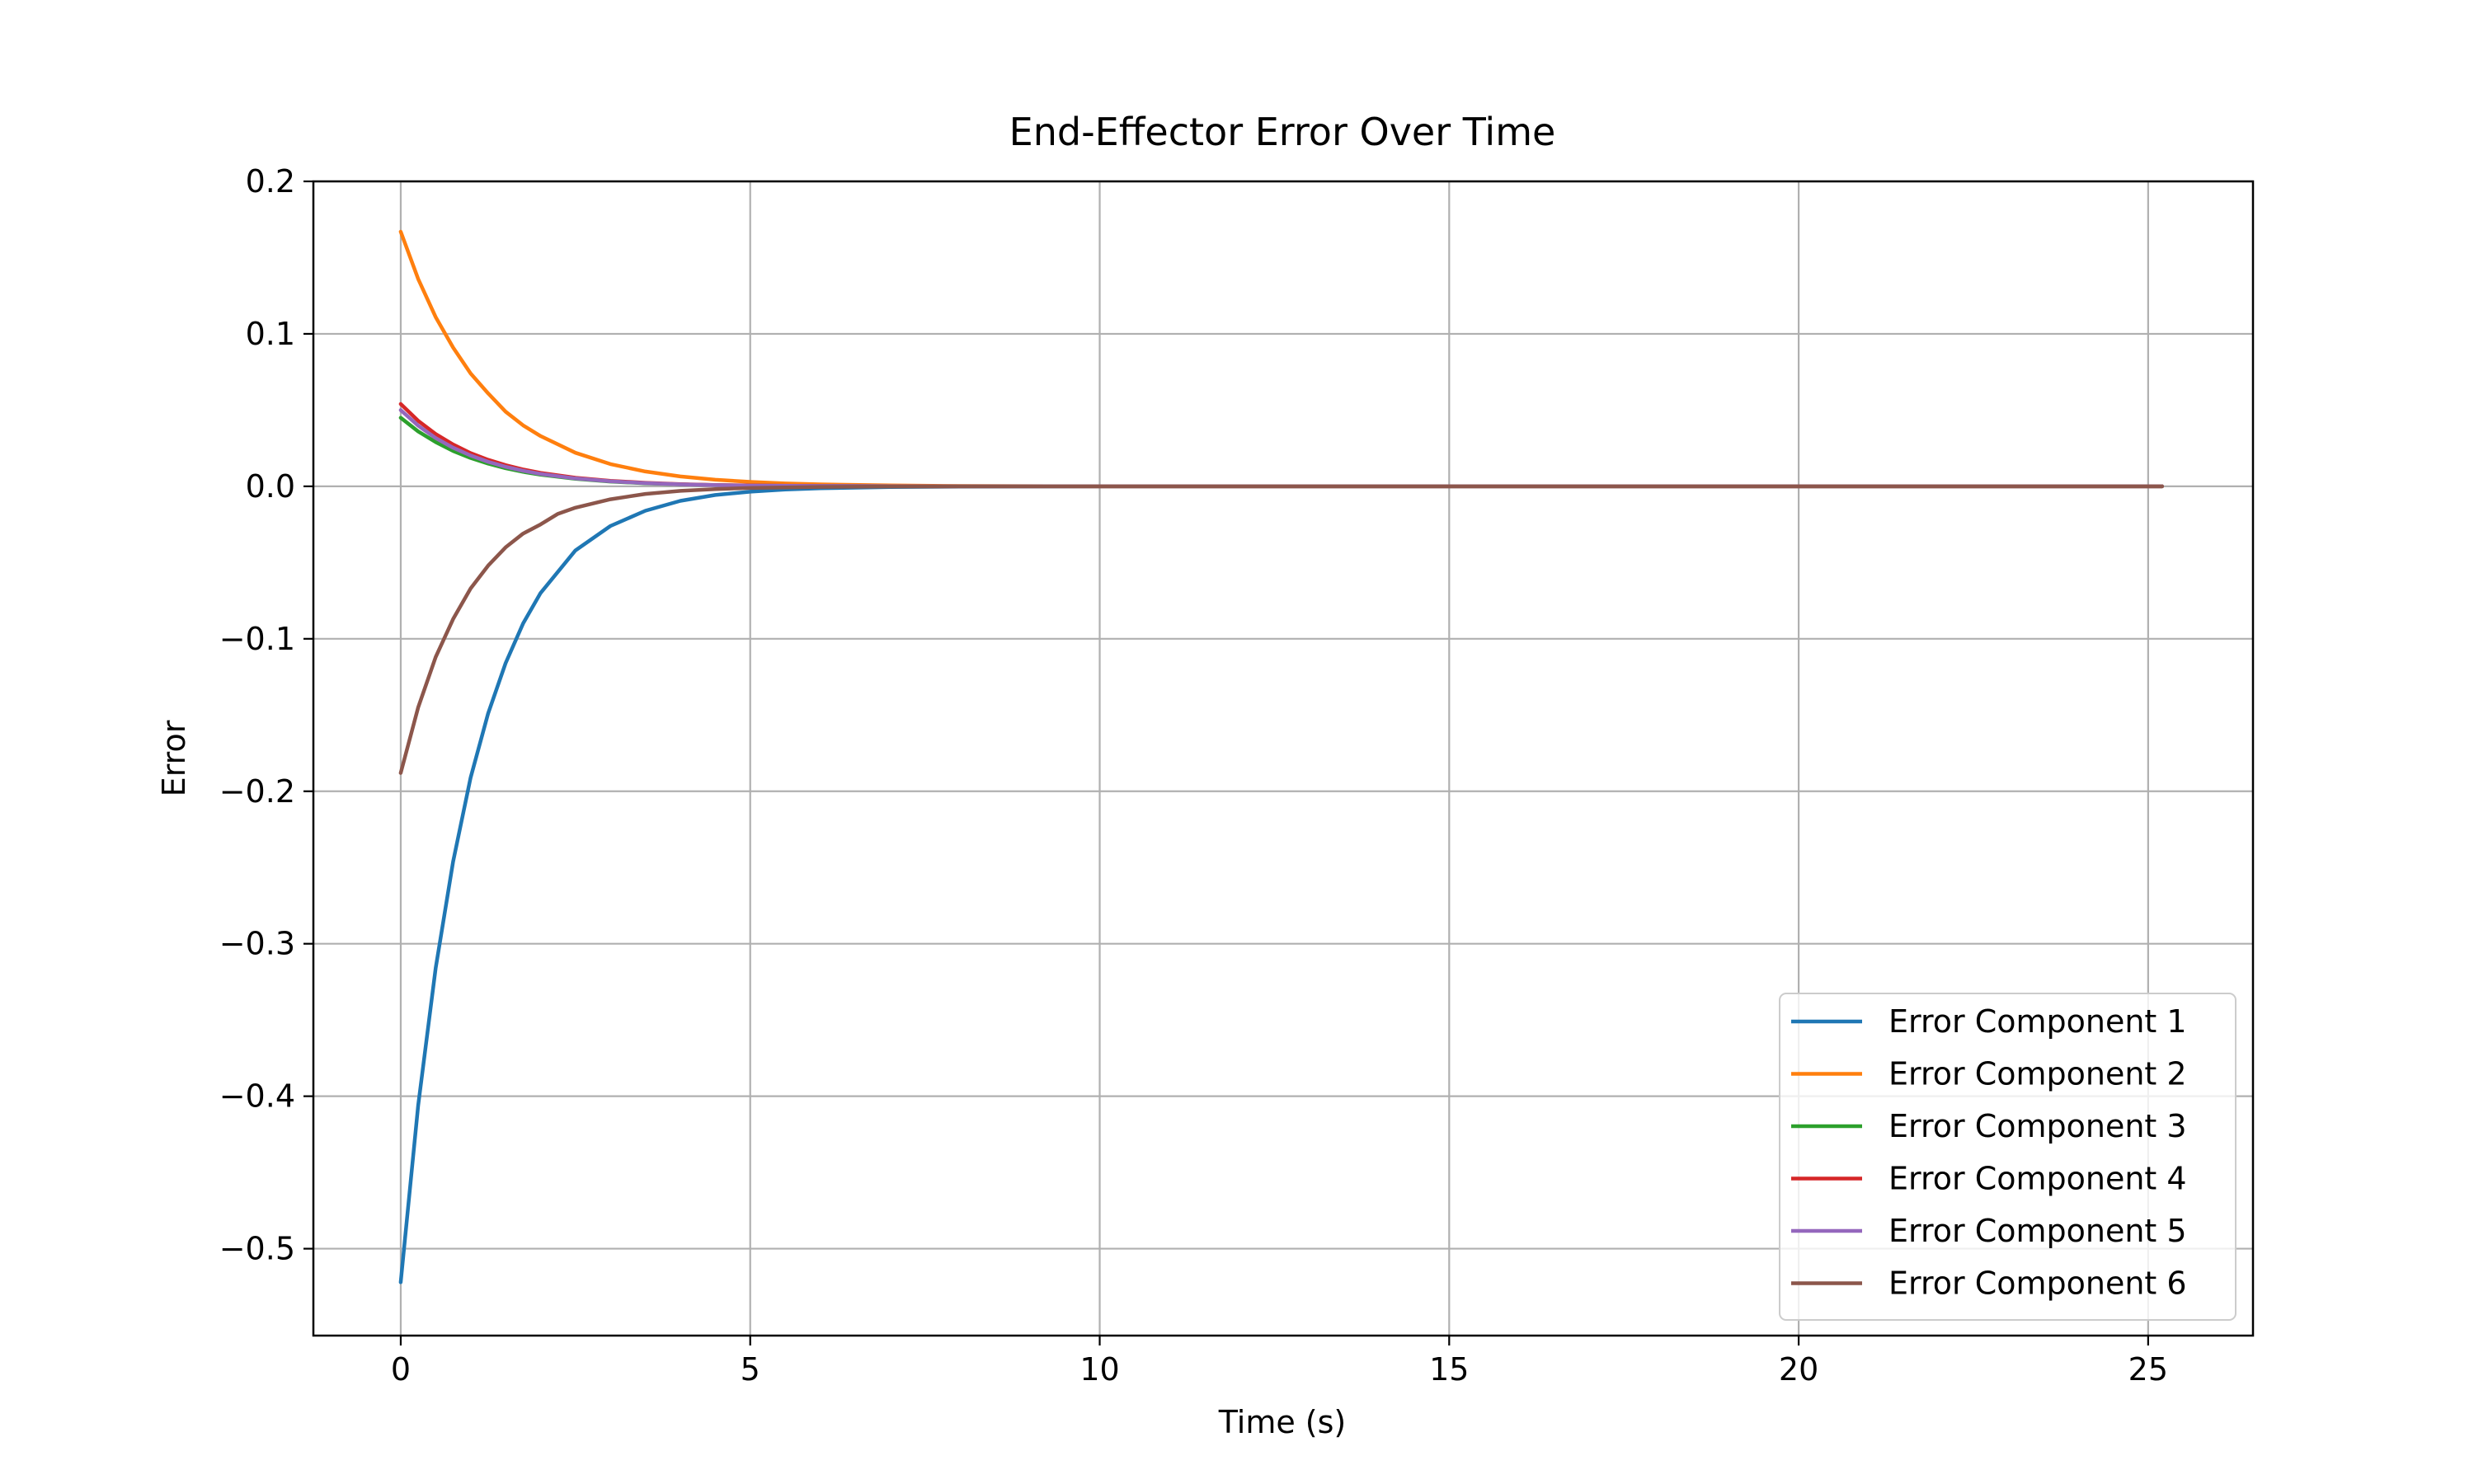 The image size is (2474, 1484). I want to click on y-tick-label: 0.2, so click(270, 181).